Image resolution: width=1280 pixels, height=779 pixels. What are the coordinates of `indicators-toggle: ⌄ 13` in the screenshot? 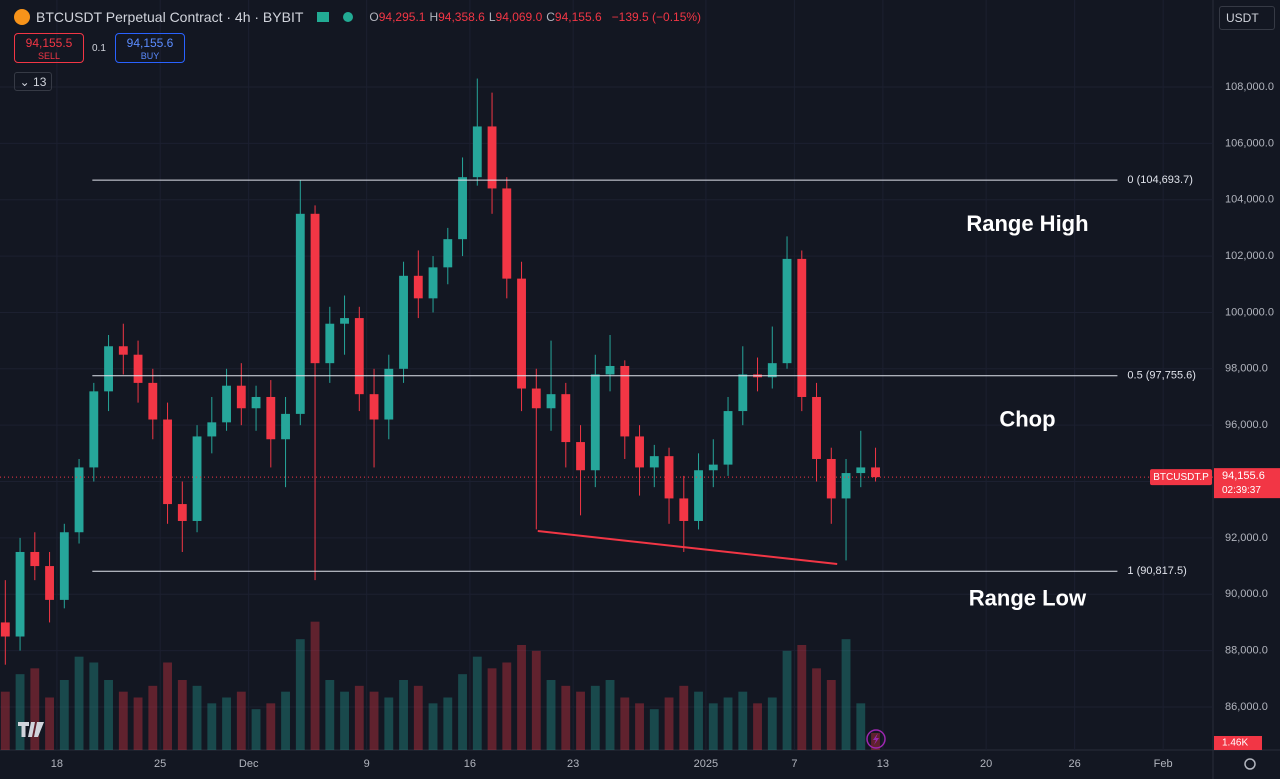 It's located at (33, 81).